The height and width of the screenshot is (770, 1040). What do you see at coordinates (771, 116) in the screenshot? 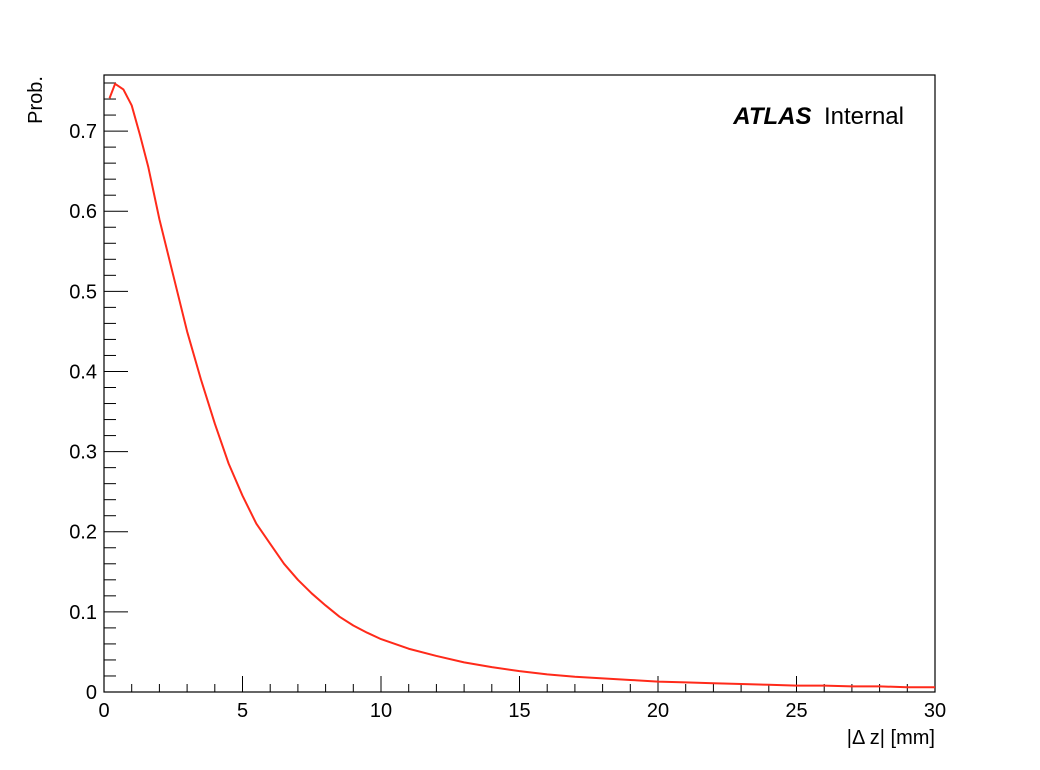
I see `atlas-bold-label: ATLAS` at bounding box center [771, 116].